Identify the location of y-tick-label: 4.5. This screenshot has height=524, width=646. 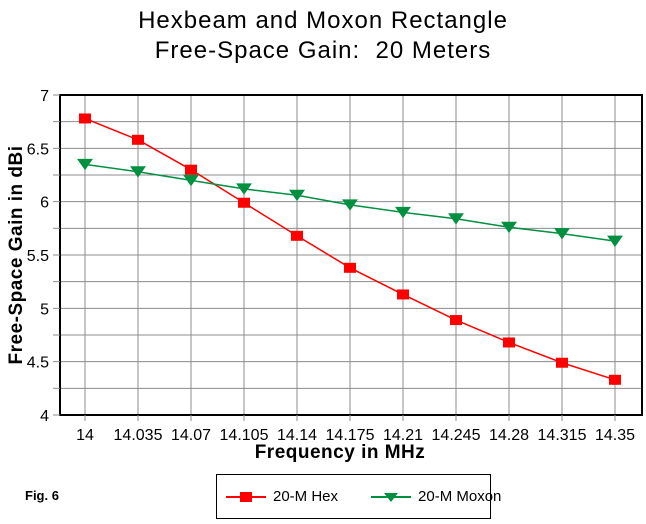
(38, 363).